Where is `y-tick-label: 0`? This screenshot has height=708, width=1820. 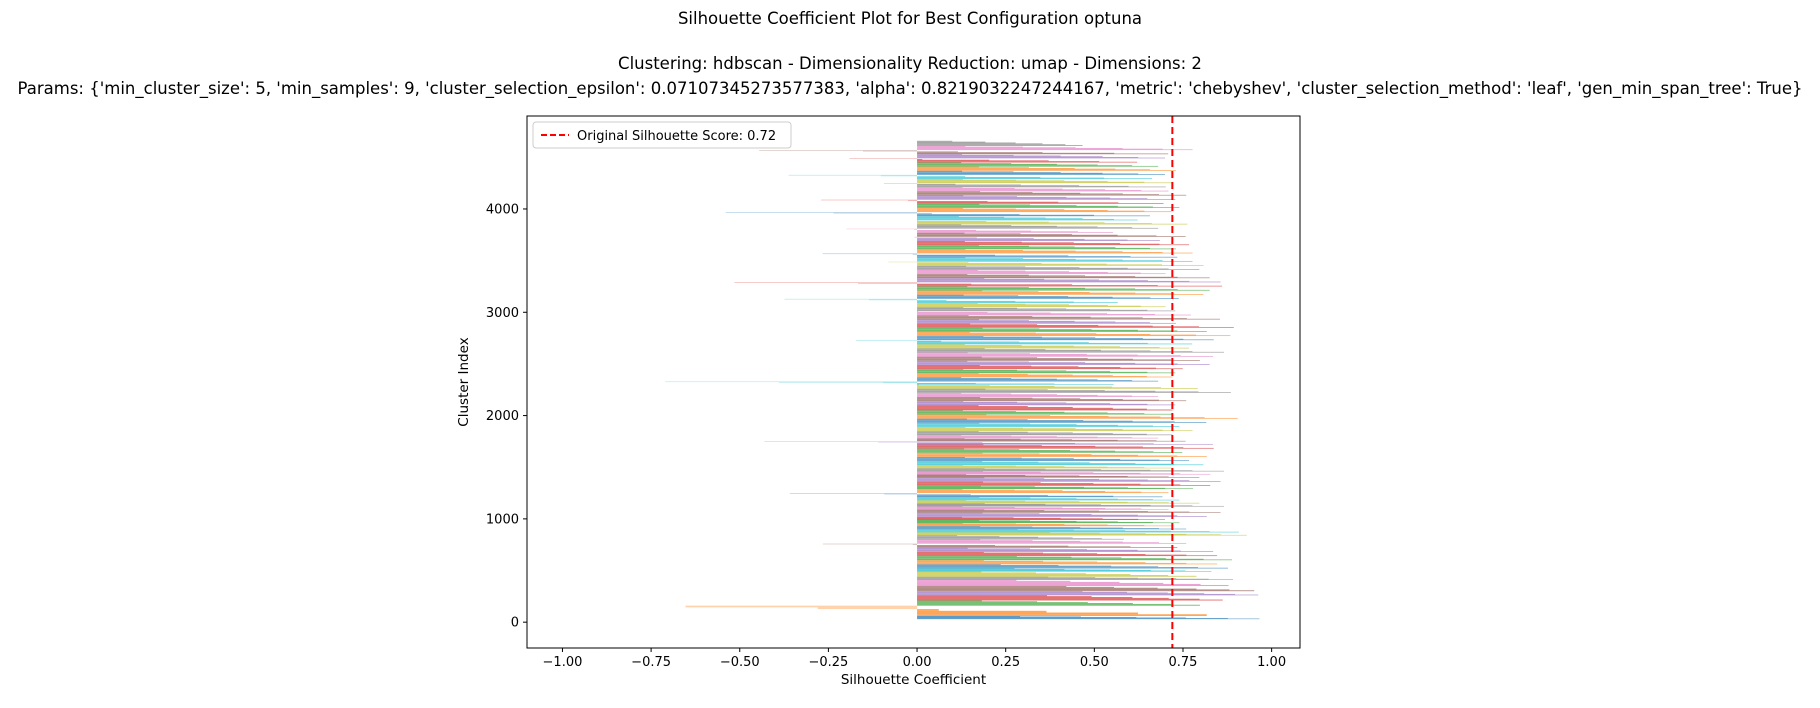
y-tick-label: 0 is located at coordinates (515, 623).